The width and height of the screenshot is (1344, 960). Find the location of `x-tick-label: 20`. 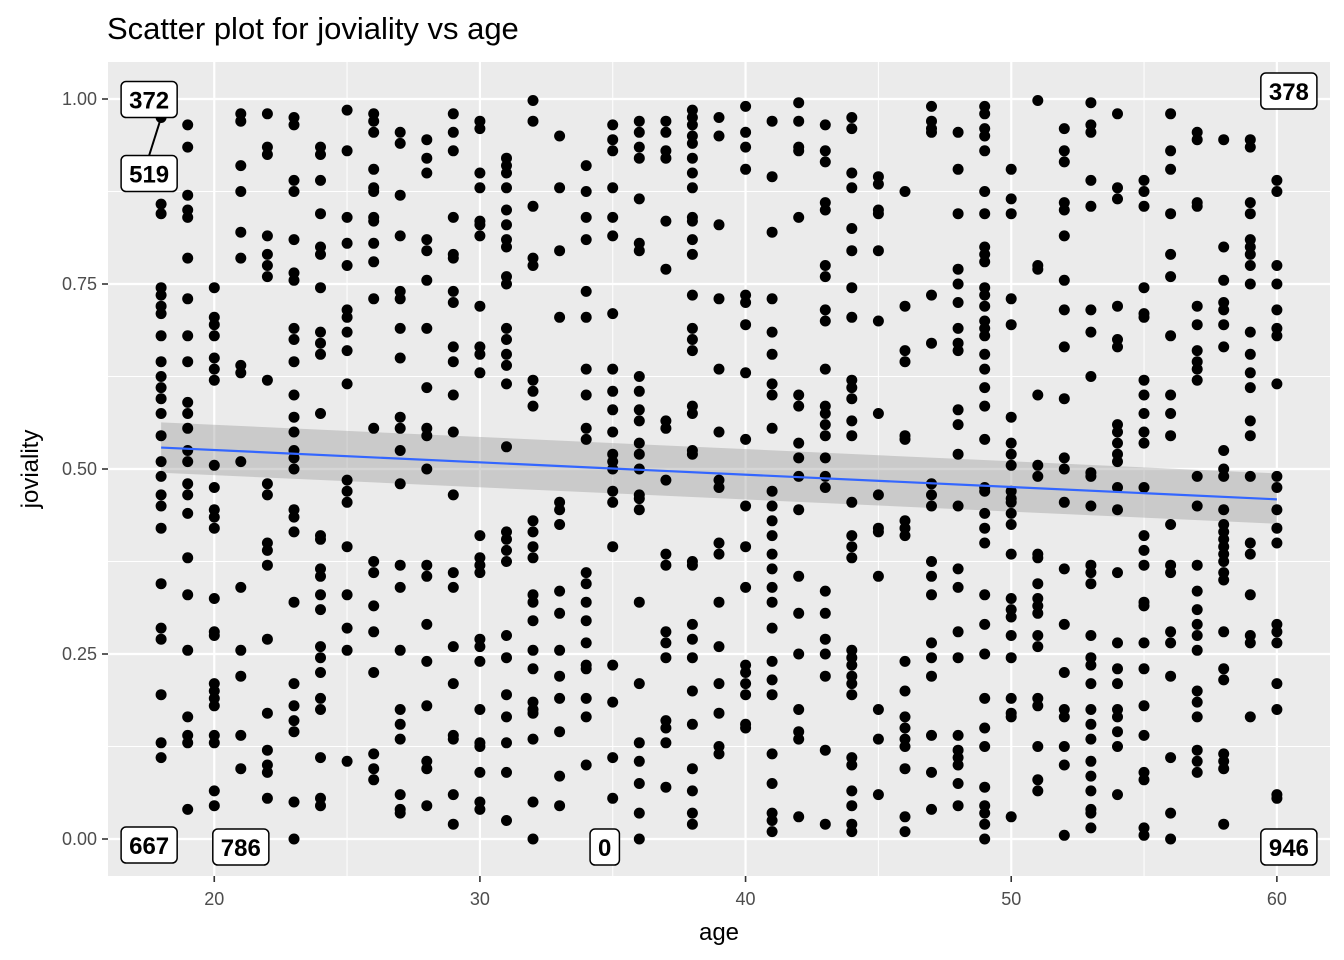

x-tick-label: 20 is located at coordinates (214, 899).